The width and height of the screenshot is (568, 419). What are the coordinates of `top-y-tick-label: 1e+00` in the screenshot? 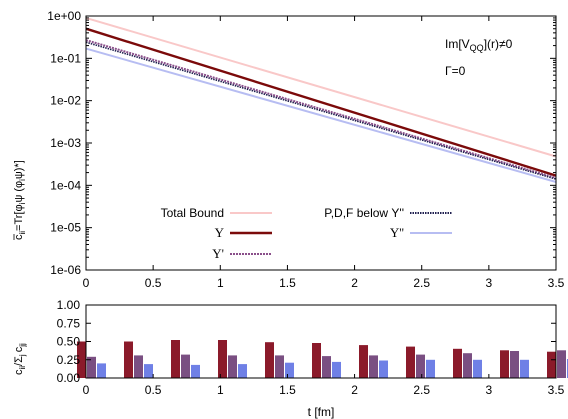 It's located at (64, 16).